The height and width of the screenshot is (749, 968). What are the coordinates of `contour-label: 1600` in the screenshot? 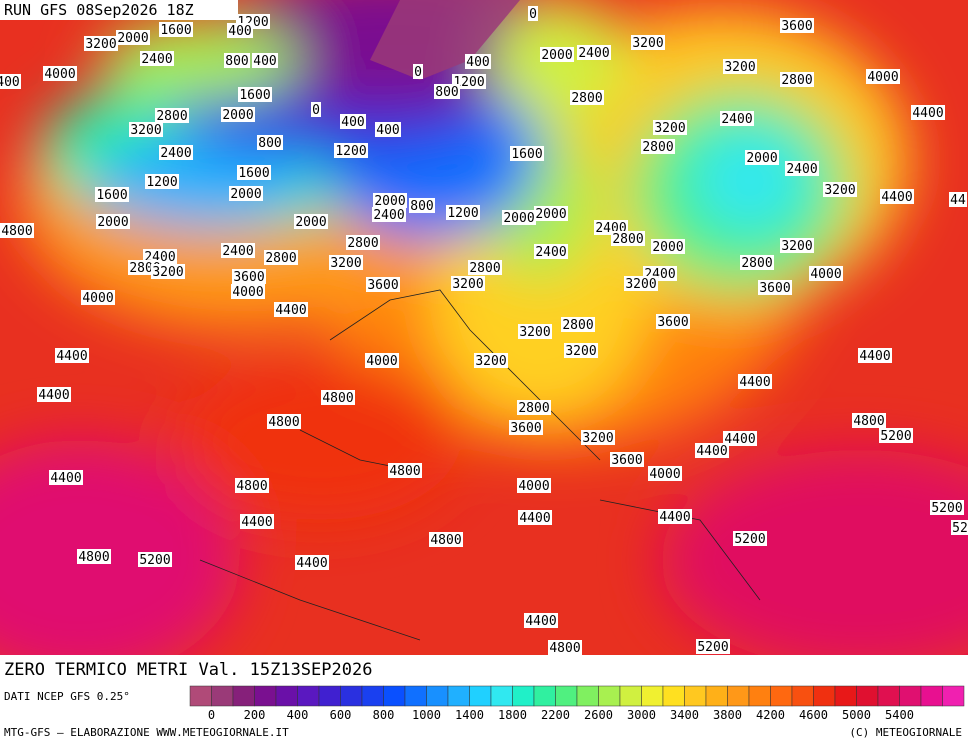 It's located at (111, 195).